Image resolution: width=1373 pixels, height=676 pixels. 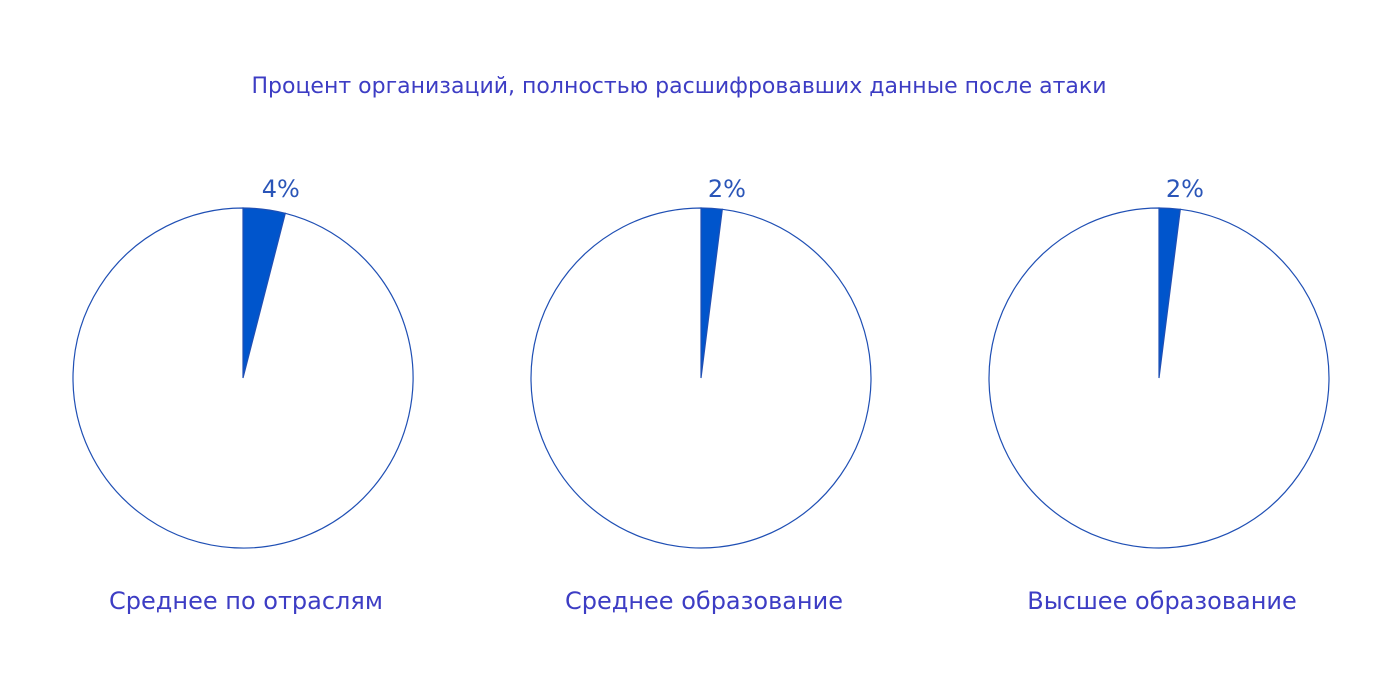 I want to click on pie-caption: Высшее образование, so click(x=1162, y=601).